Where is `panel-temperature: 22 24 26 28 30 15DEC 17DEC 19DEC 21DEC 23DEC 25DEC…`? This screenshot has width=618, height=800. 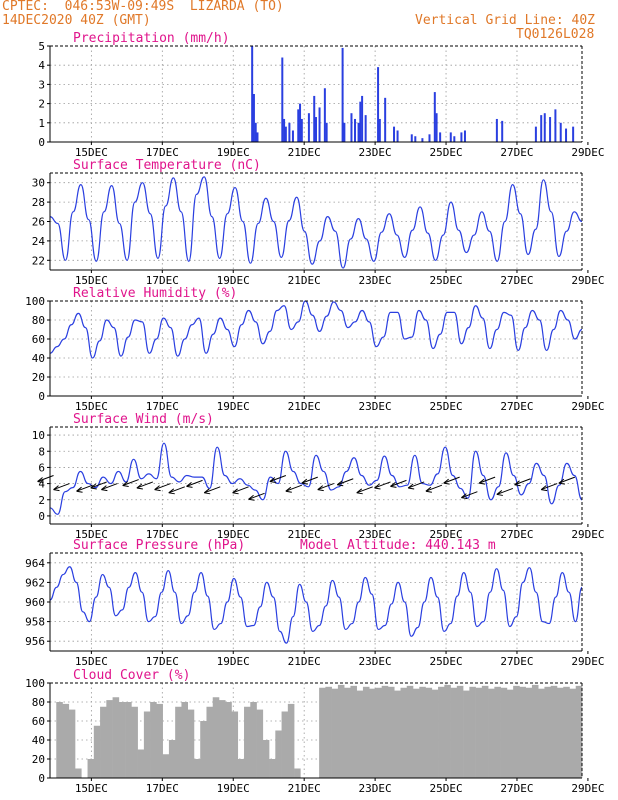 panel-temperature: 22 24 26 28 30 15DEC 17DEC 19DEC 21DEC 23DEC 25DEC… is located at coordinates (318, 222).